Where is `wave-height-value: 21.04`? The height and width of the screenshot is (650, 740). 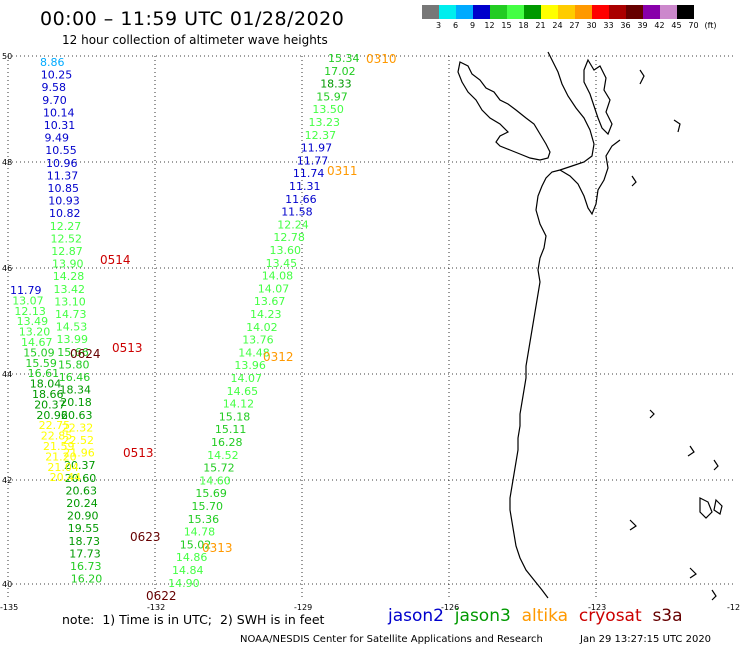
wave-height-value: 21.04 is located at coordinates (63, 467).